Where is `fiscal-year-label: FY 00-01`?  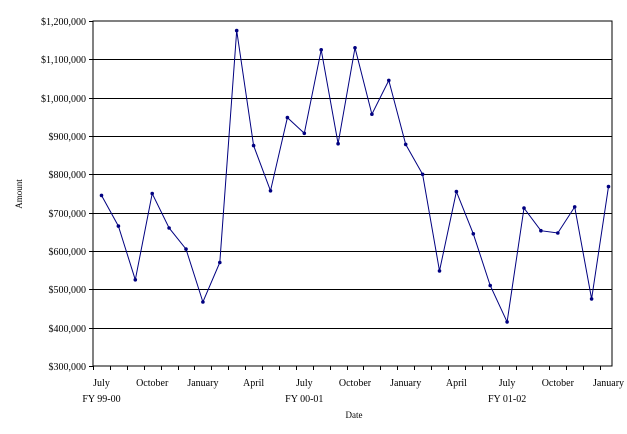
fiscal-year-label: FY 00-01 is located at coordinates (304, 399).